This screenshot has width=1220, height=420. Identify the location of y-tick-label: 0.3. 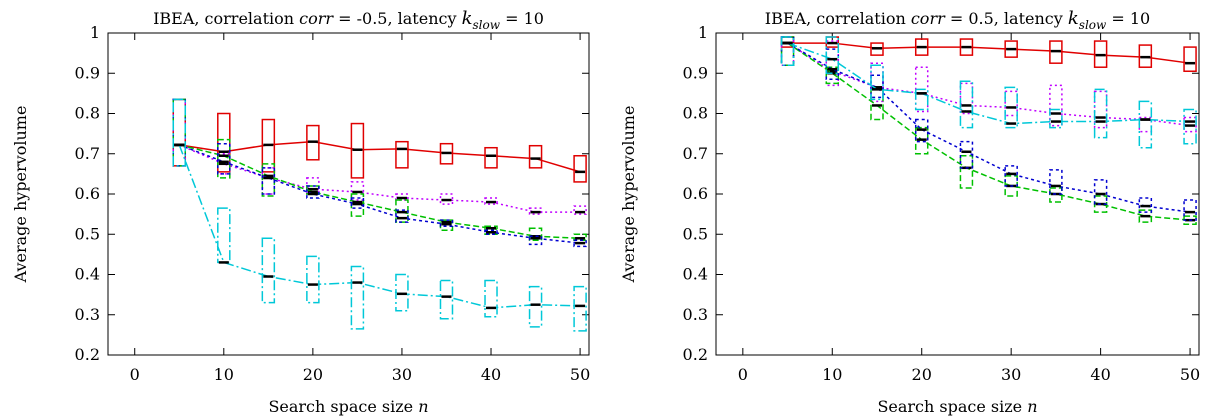
(87, 314).